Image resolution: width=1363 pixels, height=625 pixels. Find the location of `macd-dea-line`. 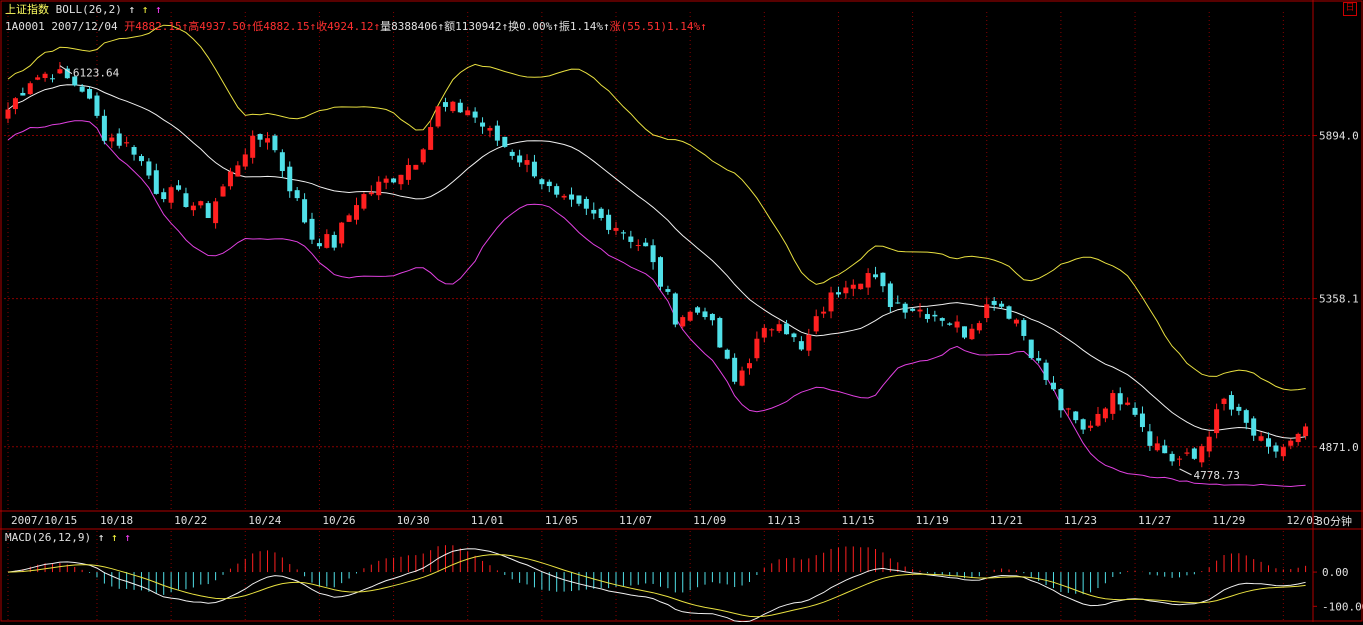

macd-dea-line is located at coordinates (656, 586).